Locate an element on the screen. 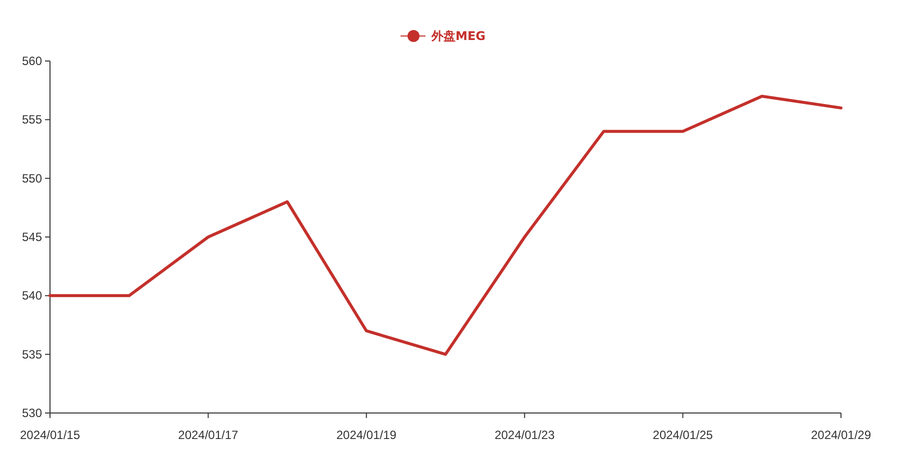  x-tick-label: 2024/01/15 is located at coordinates (50, 435).